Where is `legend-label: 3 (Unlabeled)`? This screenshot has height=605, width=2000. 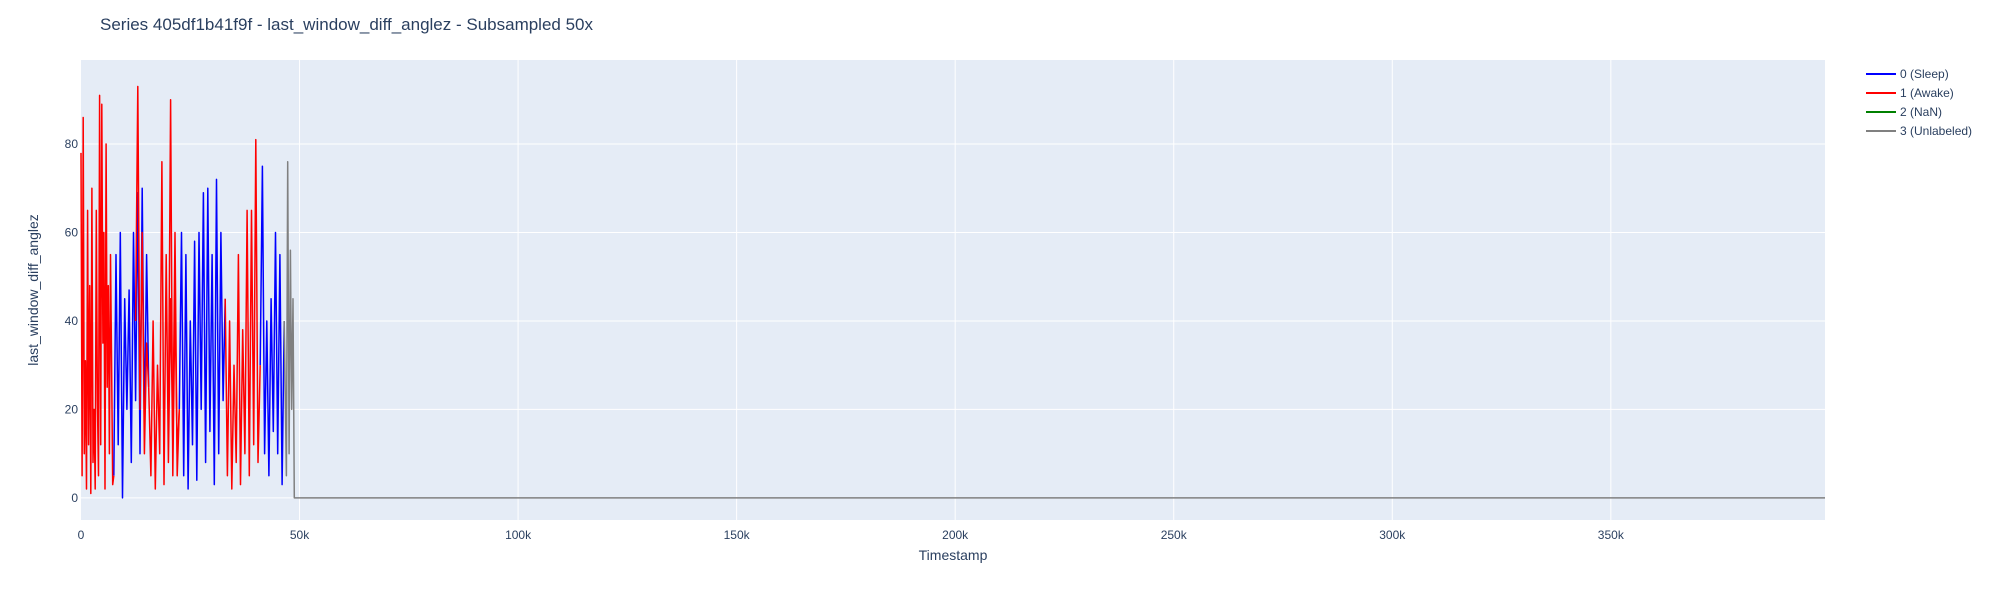 legend-label: 3 (Unlabeled) is located at coordinates (1936, 131).